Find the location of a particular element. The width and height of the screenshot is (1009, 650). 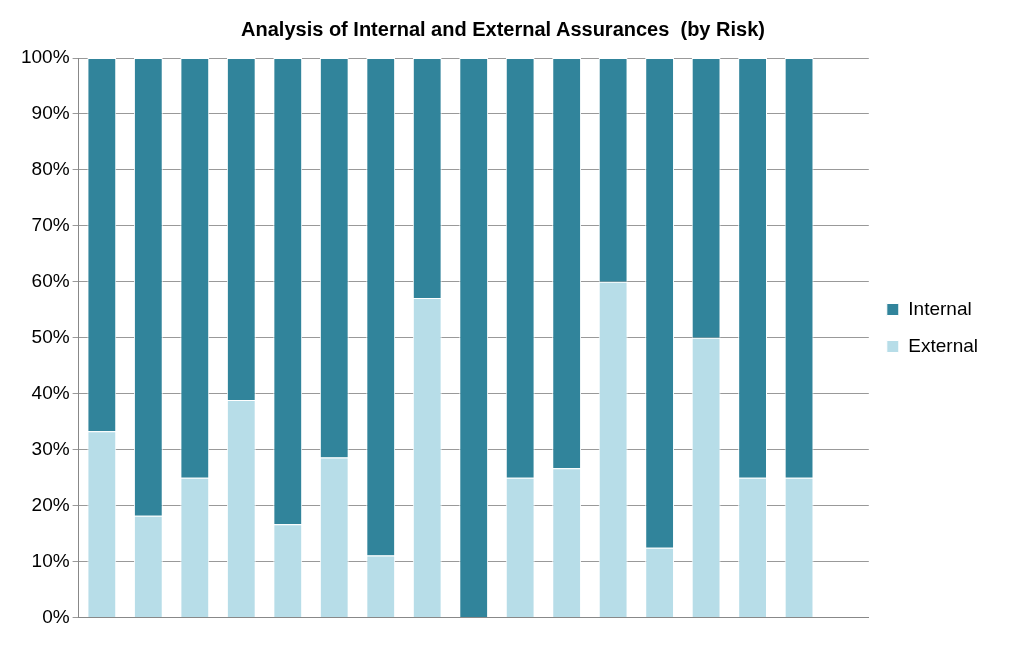

chart-title: Analysis of Internal and External Assurances (by Risk) is located at coordinates (503, 28).